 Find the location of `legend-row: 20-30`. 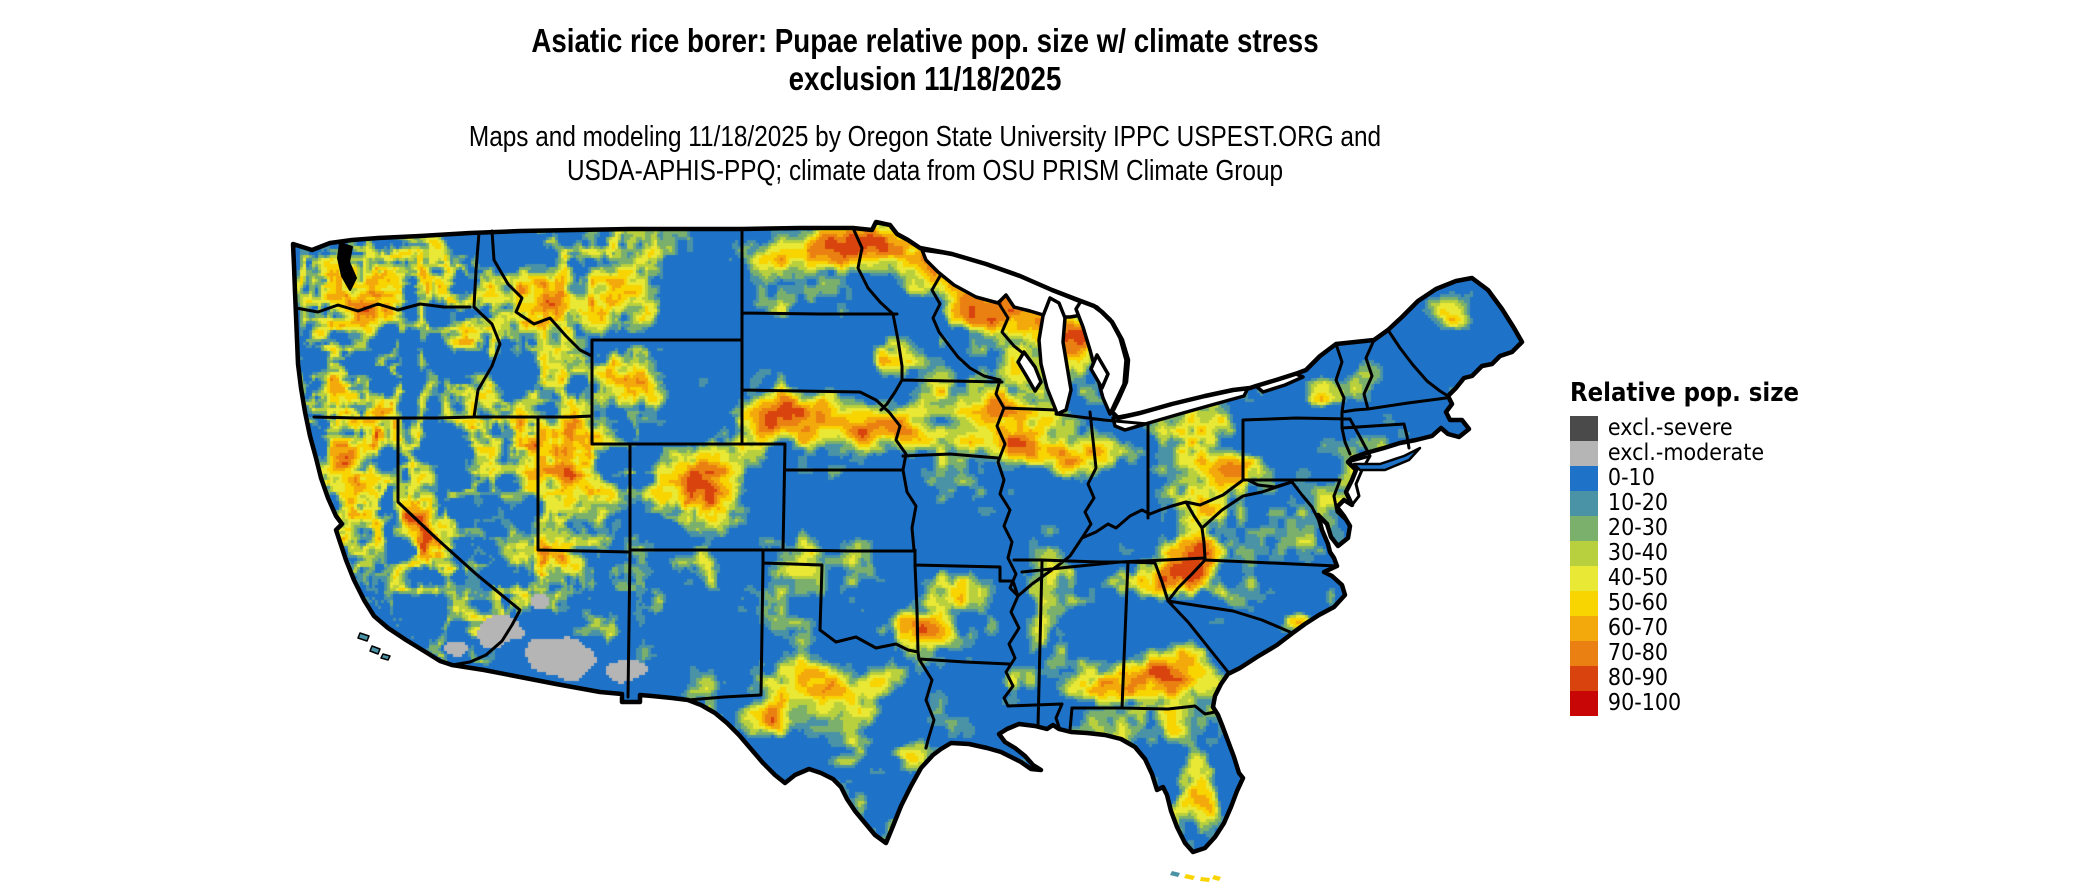

legend-row: 20-30 is located at coordinates (1735, 528).